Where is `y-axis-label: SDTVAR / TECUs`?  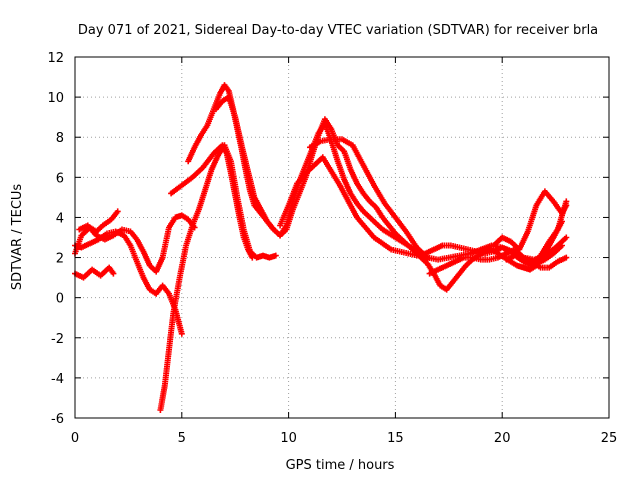
y-axis-label: SDTVAR / TECUs is located at coordinates (17, 237).